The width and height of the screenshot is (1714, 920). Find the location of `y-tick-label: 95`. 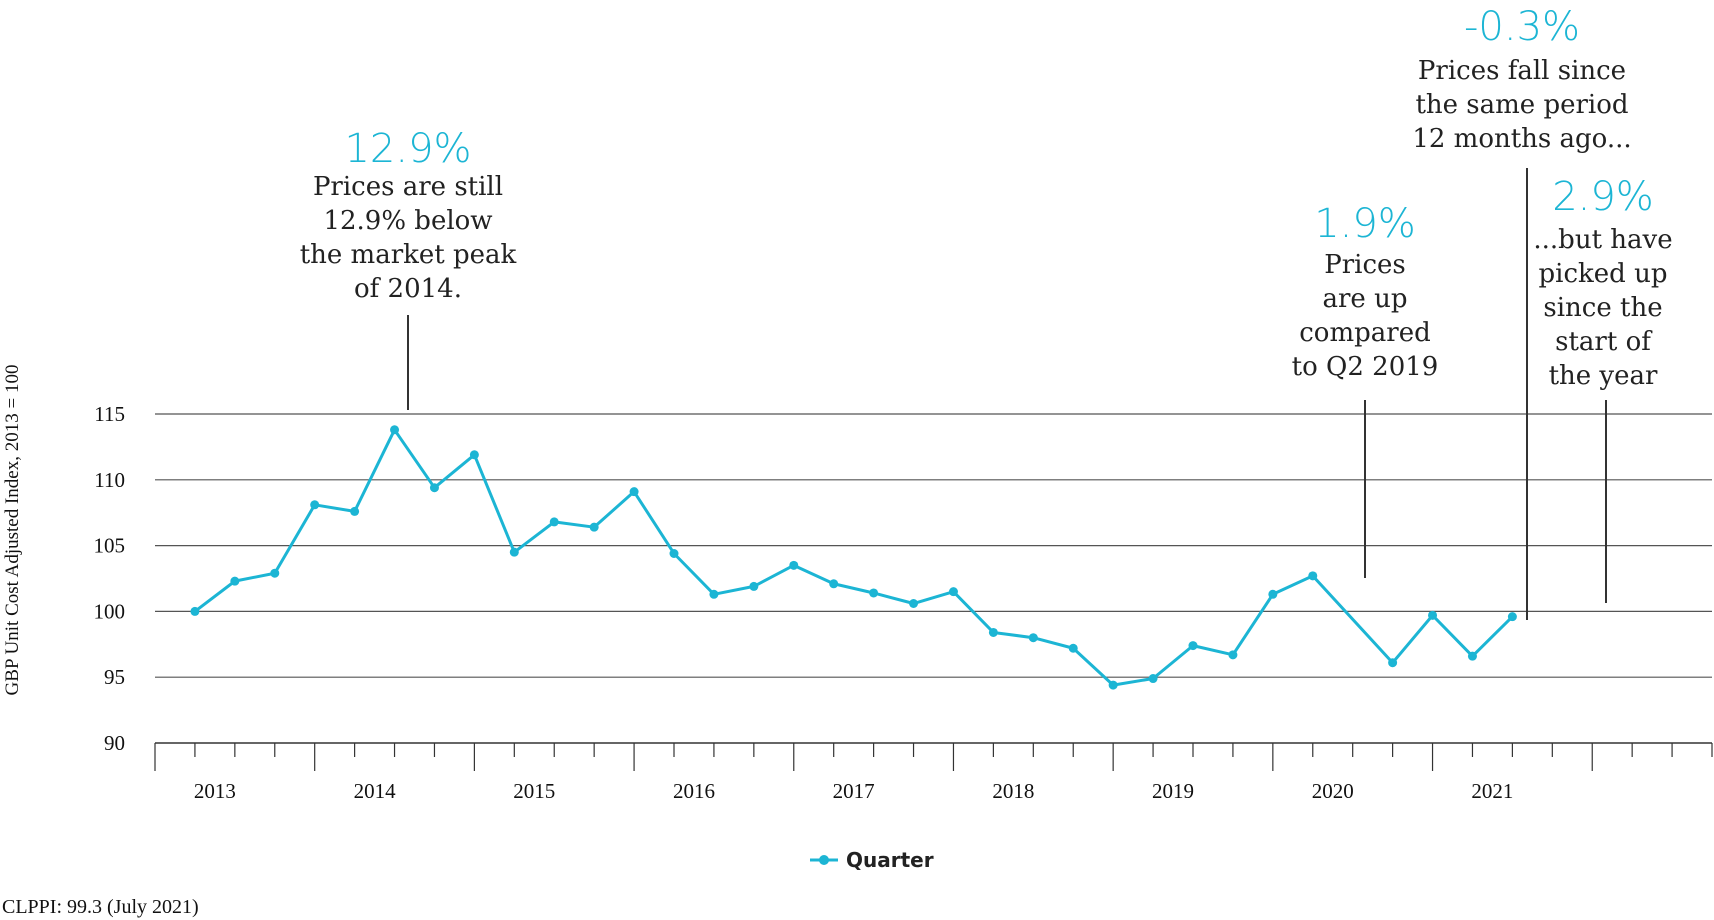

y-tick-label: 95 is located at coordinates (114, 677).